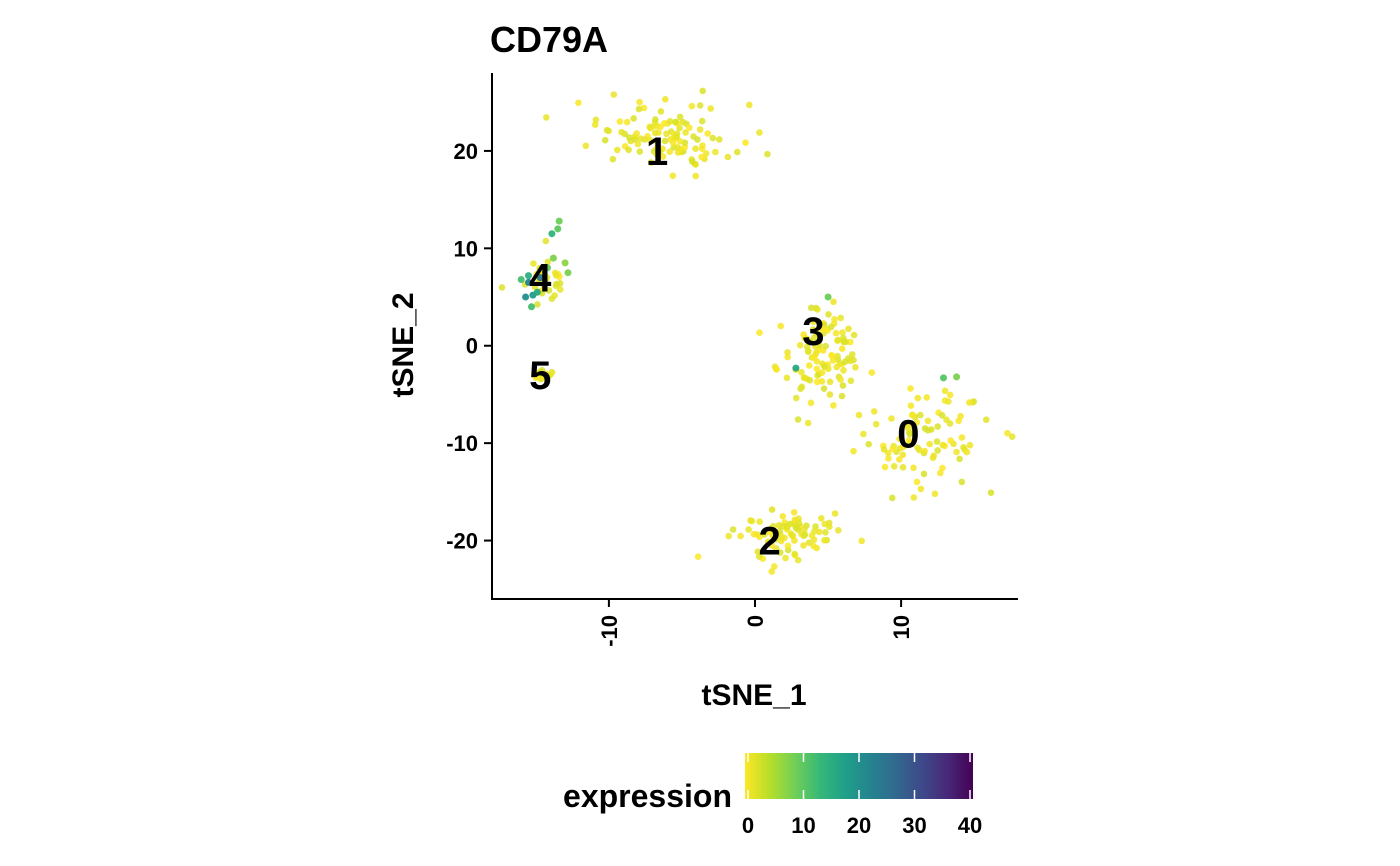  Describe the element at coordinates (549, 39) in the screenshot. I see `chart-title: CD79A` at that location.